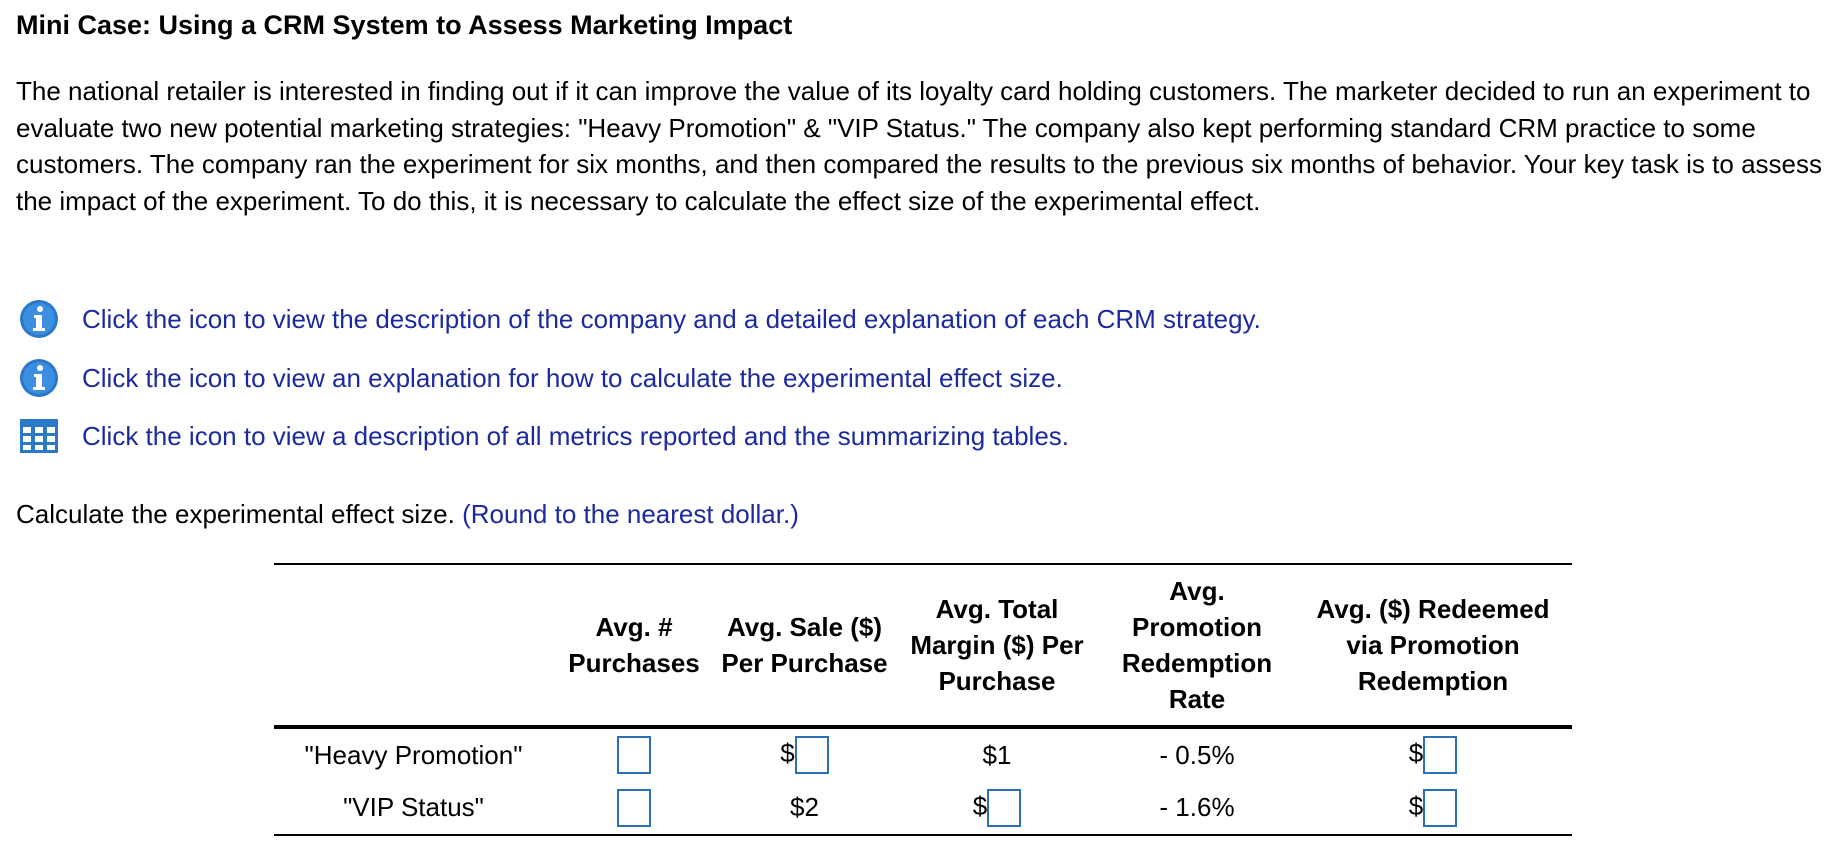 This screenshot has height=850, width=1835. I want to click on row-label: "VIP Status", so click(413, 807).